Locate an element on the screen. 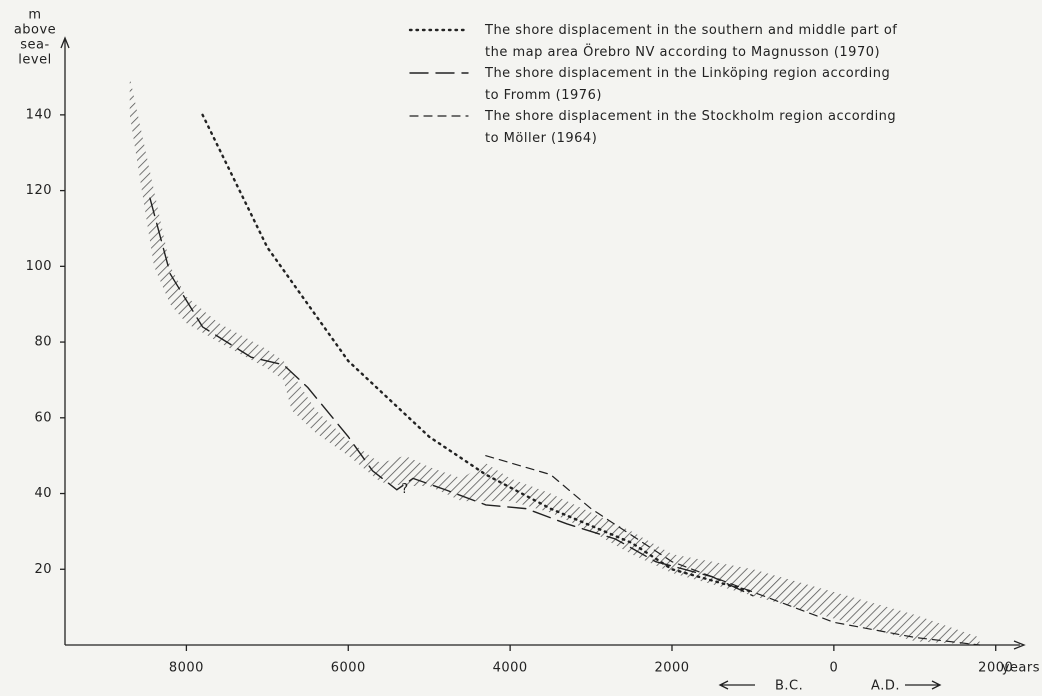 The image size is (1042, 696). y-axis-arrow is located at coordinates (65, 42).